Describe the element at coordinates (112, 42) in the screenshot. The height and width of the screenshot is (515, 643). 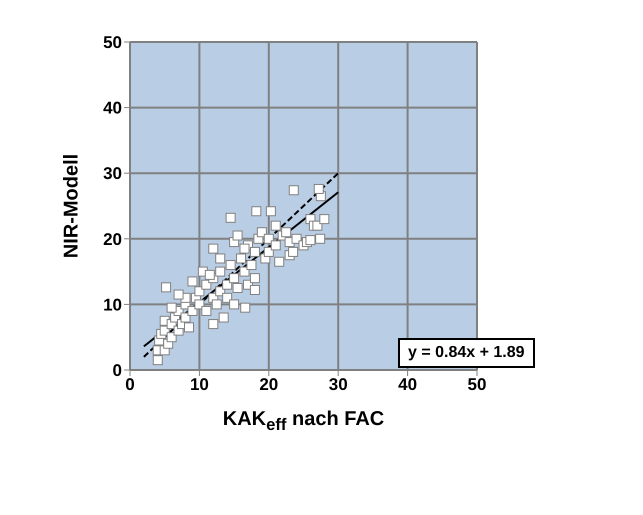
I see `y-tick-label: 50` at that location.